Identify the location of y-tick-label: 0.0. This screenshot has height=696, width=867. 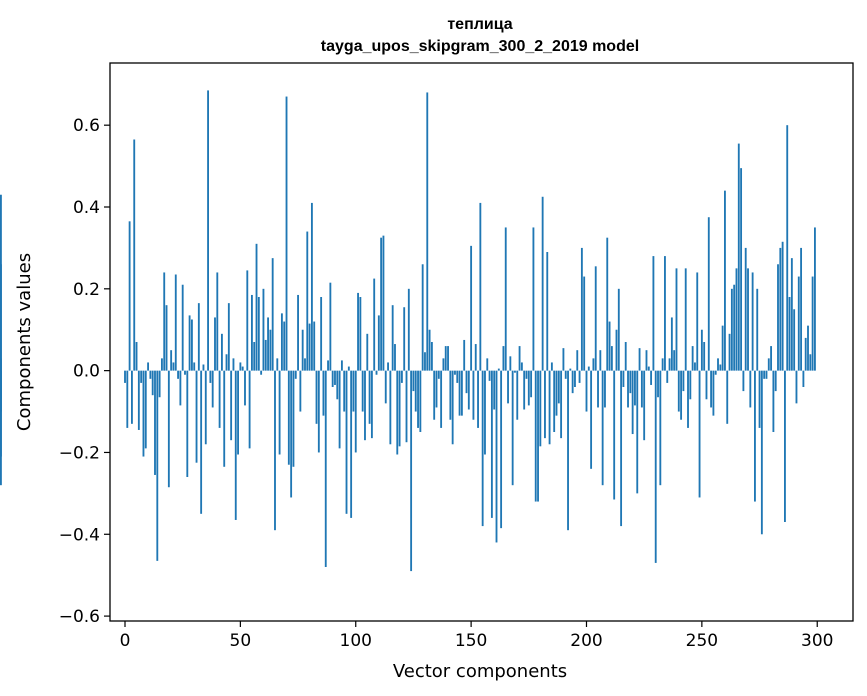
(86, 372).